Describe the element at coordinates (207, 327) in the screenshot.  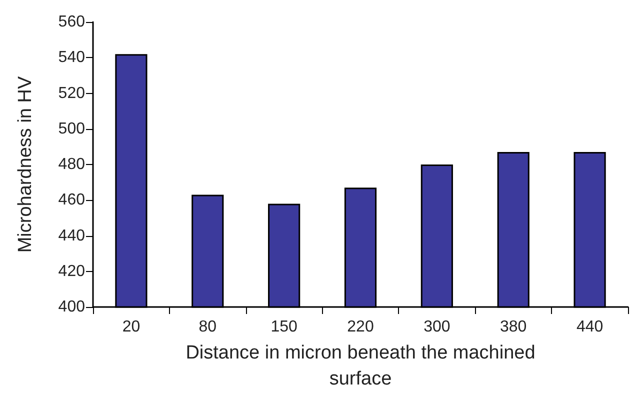
I see `x-tick-label: 80` at that location.